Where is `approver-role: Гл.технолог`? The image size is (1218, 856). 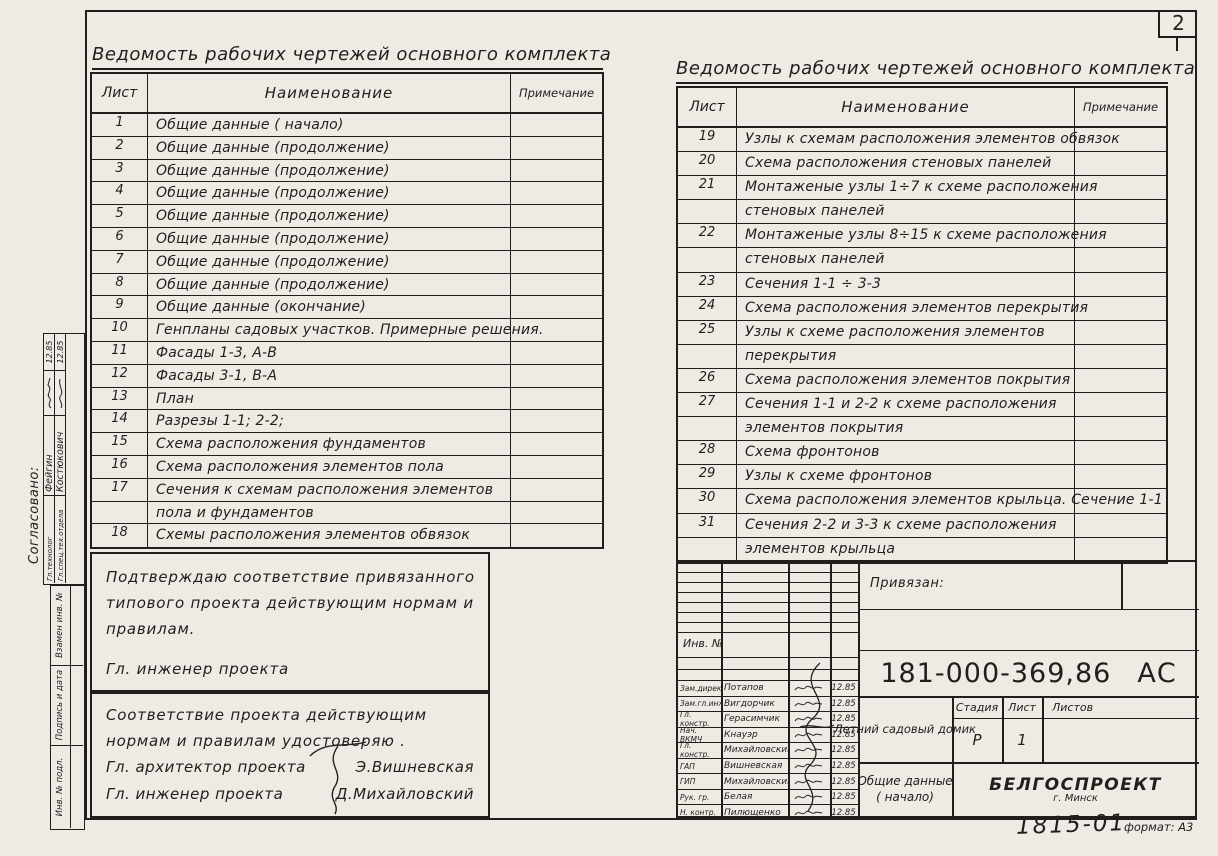 approver-role: Гл.технолог is located at coordinates (49, 558).